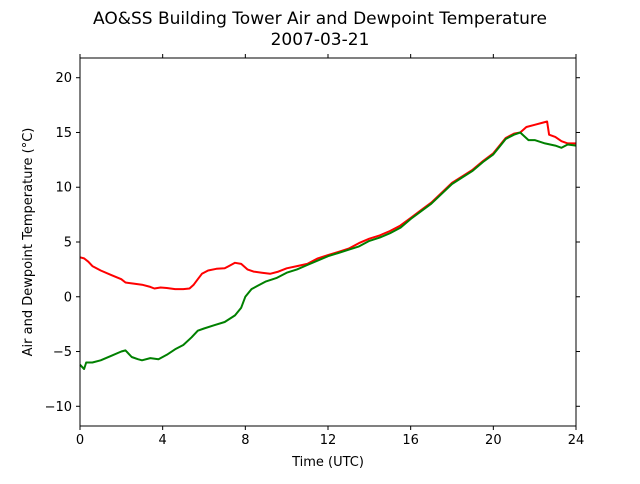 The image size is (640, 484). Describe the element at coordinates (320, 40) in the screenshot. I see `chart-subtitle: 2007-03-21` at that location.